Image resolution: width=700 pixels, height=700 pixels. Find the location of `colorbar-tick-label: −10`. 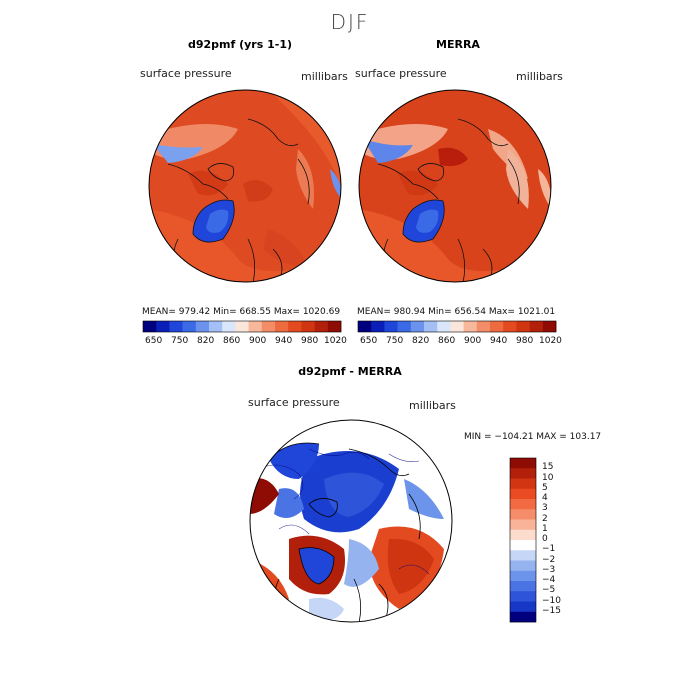

colorbar-tick-label: −10 is located at coordinates (551, 600).